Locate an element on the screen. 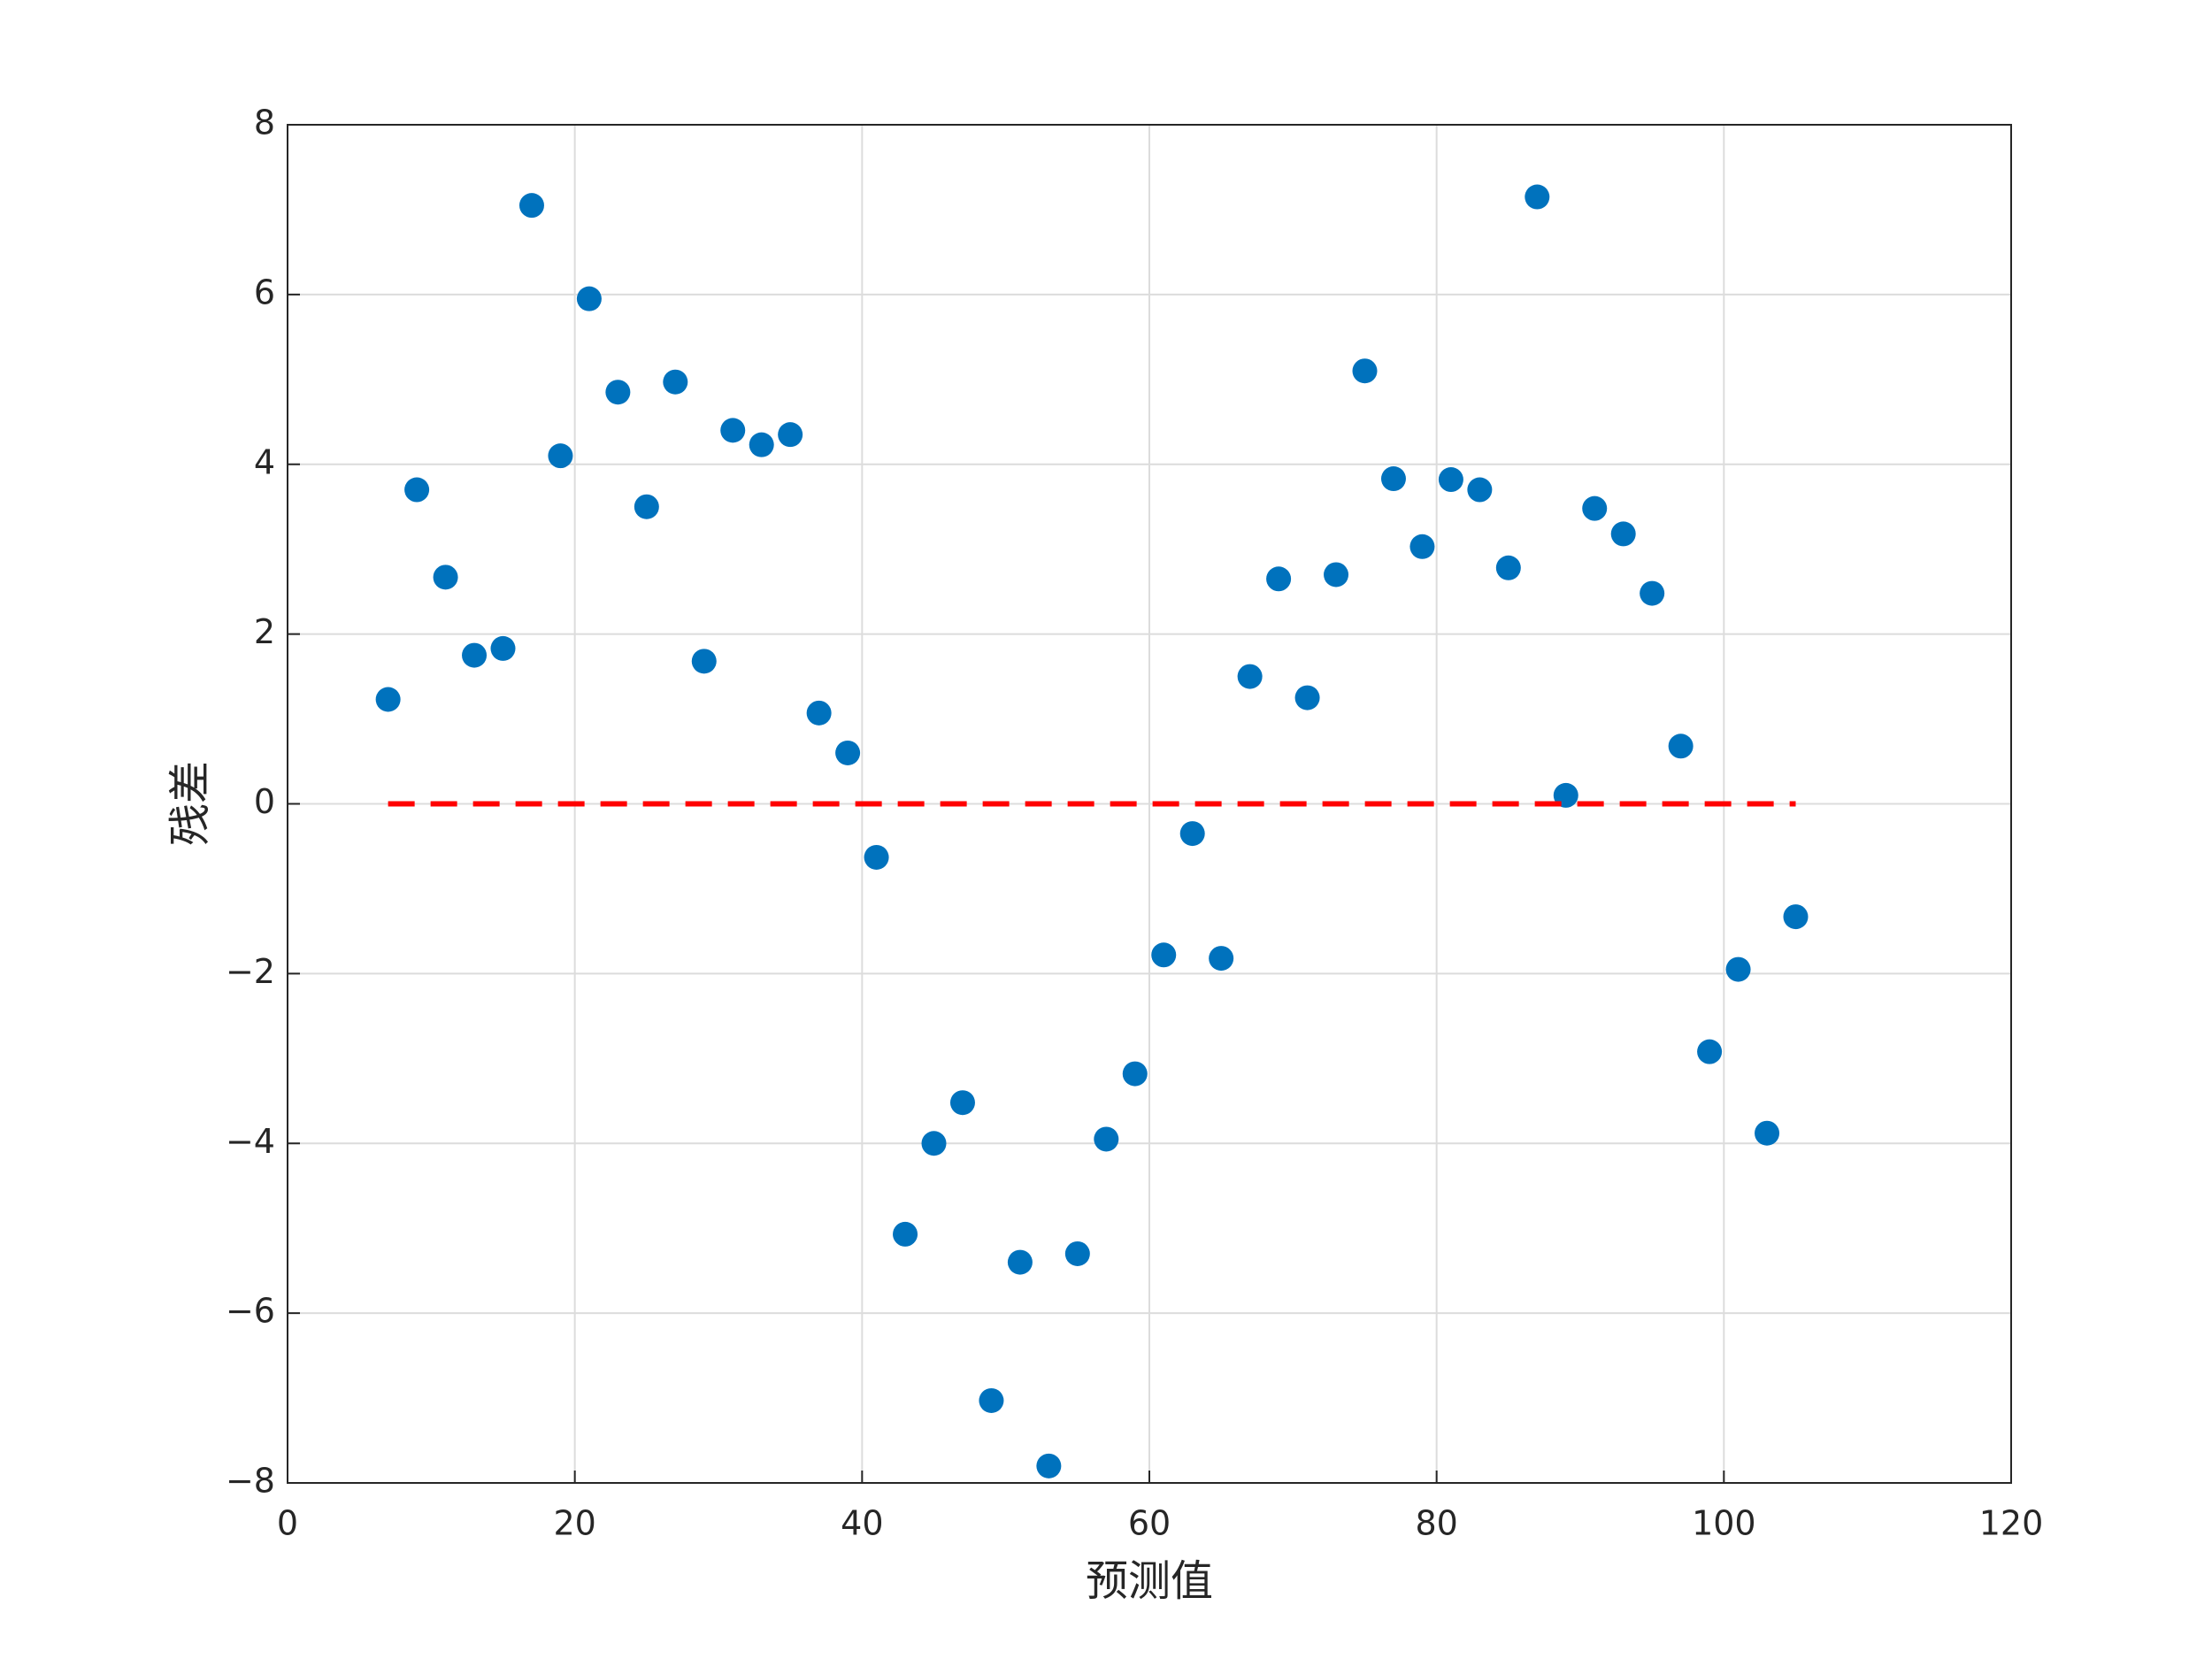 This screenshot has width=2212, height=1659. x-tick-label: 100 is located at coordinates (1724, 1523).